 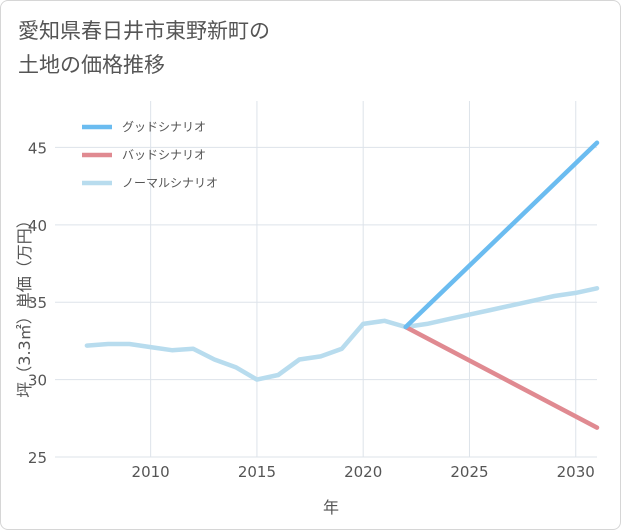 I want to click on y-tick-label: 35, so click(x=37, y=303).